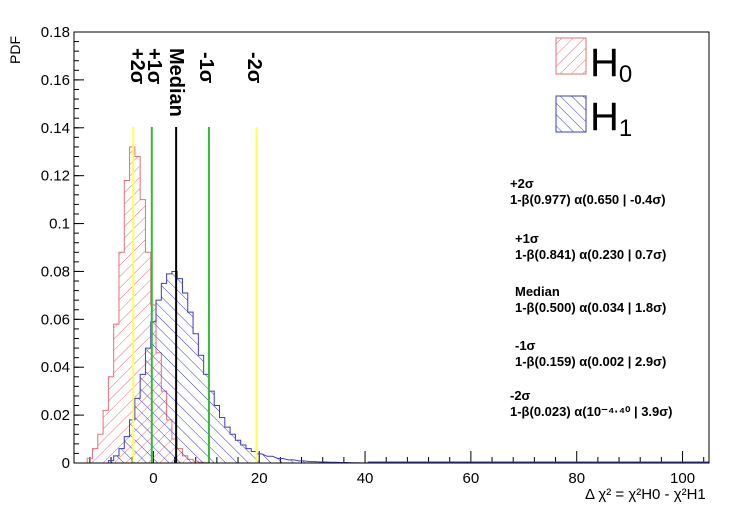 The height and width of the screenshot is (521, 733). What do you see at coordinates (55, 128) in the screenshot?
I see `y-tick-label: 0.14` at bounding box center [55, 128].